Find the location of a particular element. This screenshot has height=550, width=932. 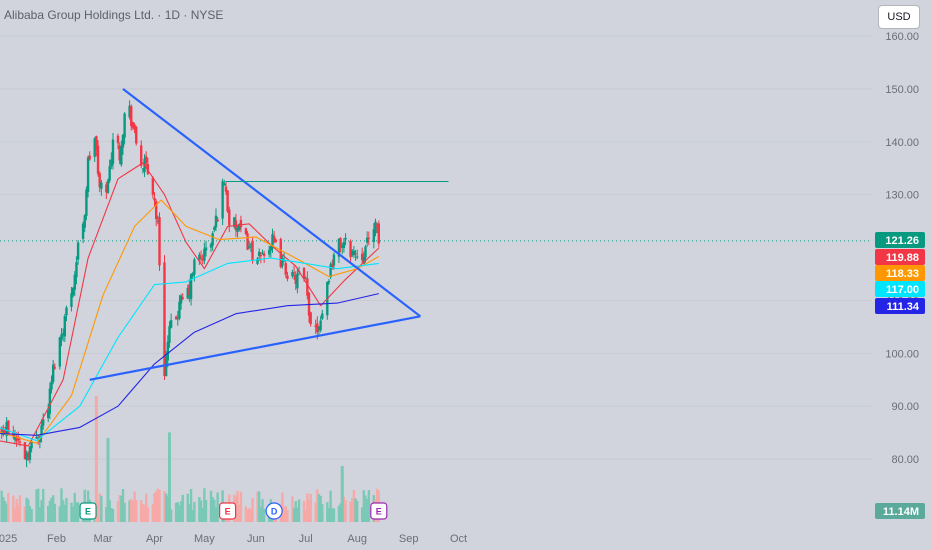

currency-button: USD is located at coordinates (899, 17).